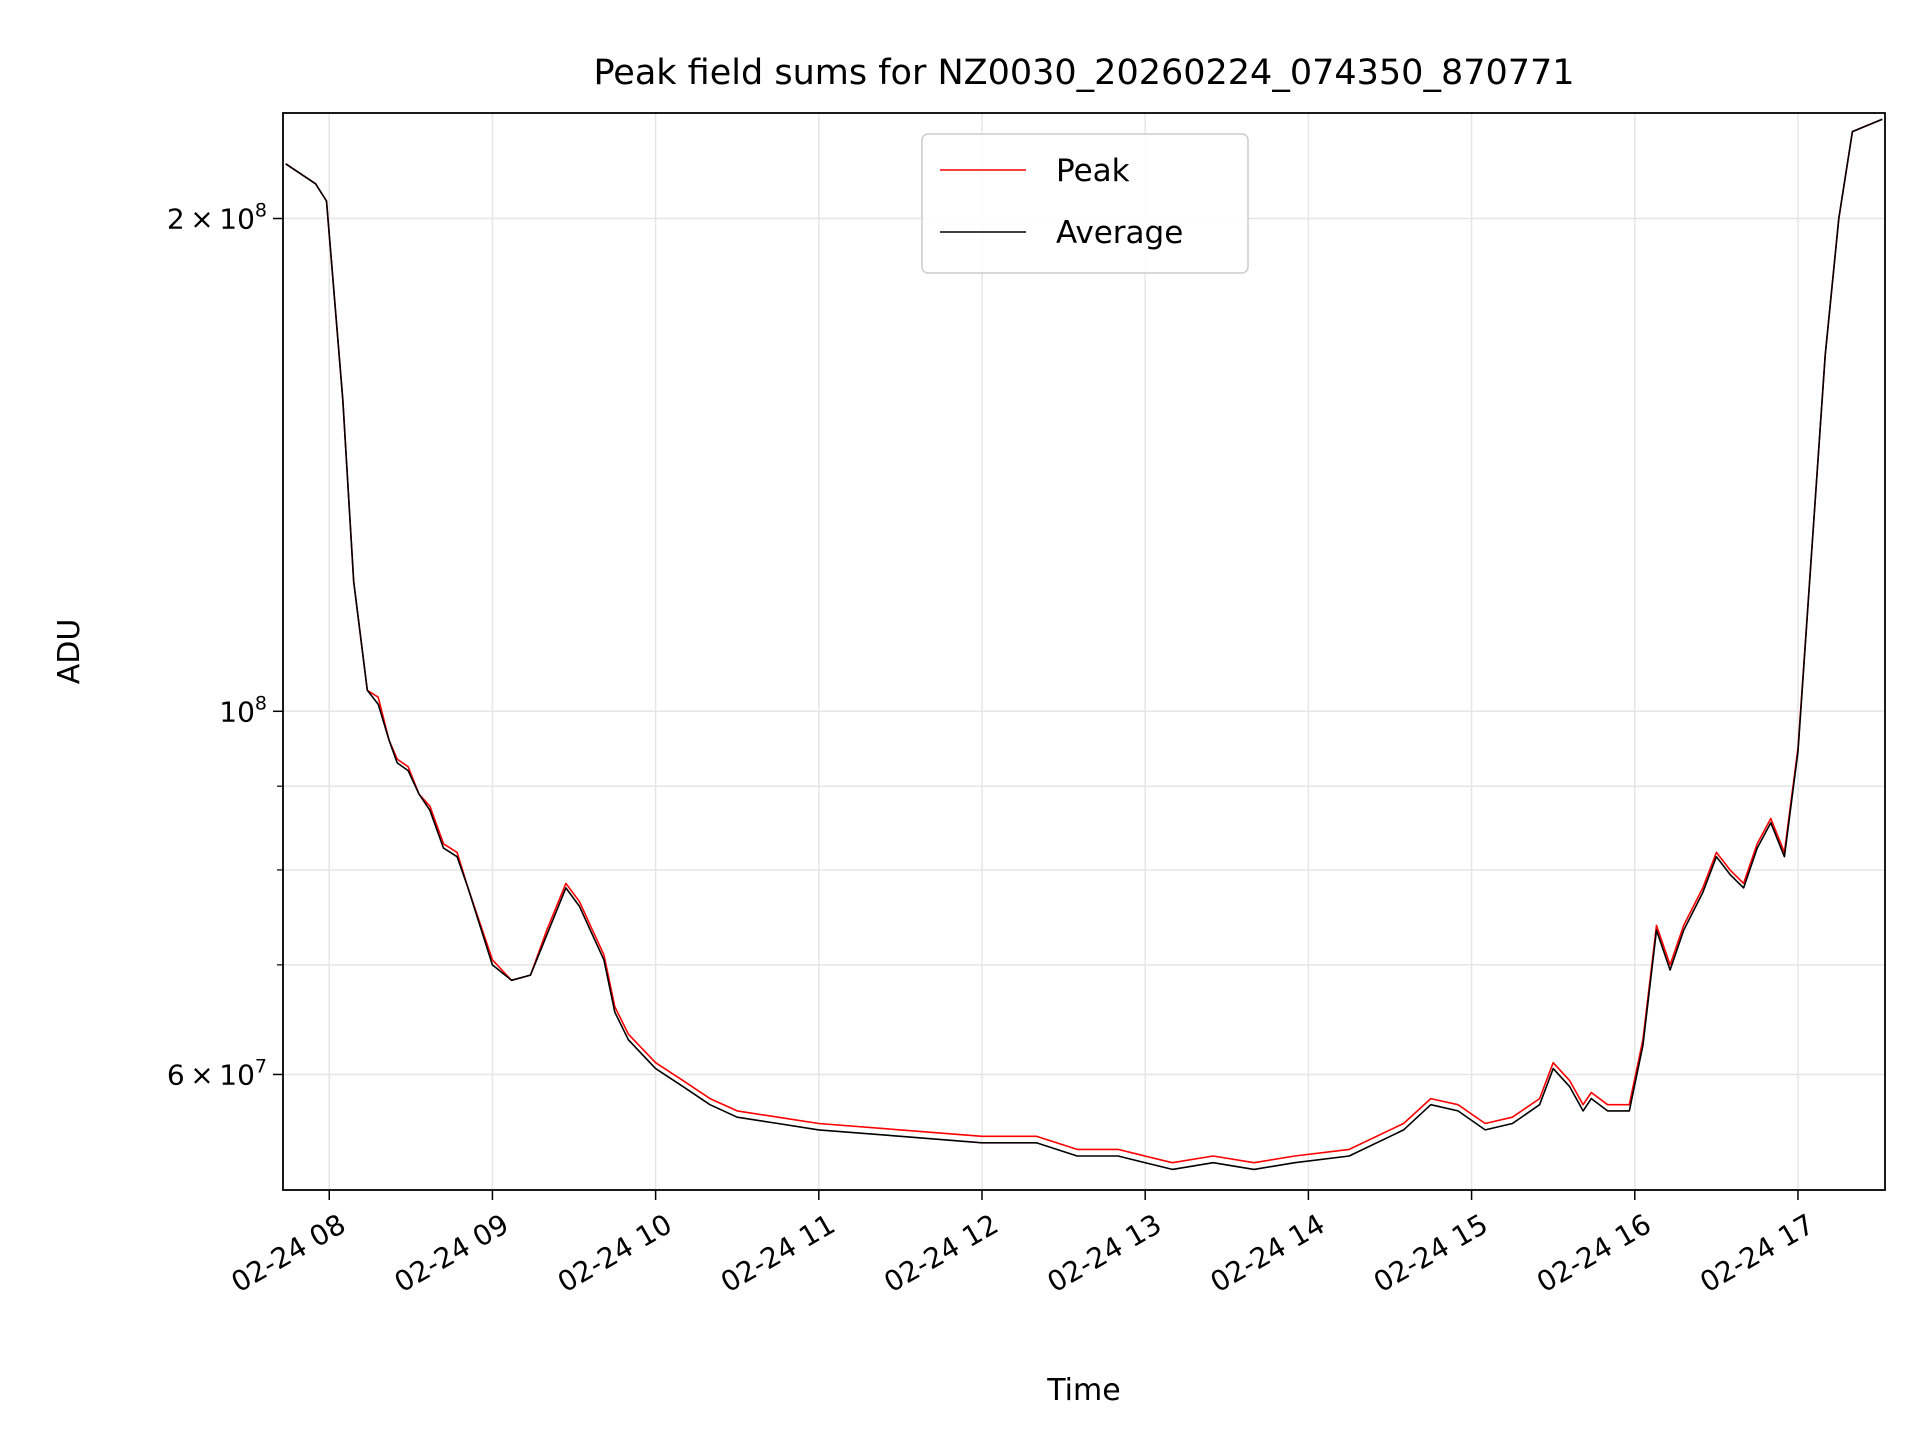 This screenshot has height=1440, width=1920. I want to click on y-tick-label-base: 6 × 10, so click(211, 1074).